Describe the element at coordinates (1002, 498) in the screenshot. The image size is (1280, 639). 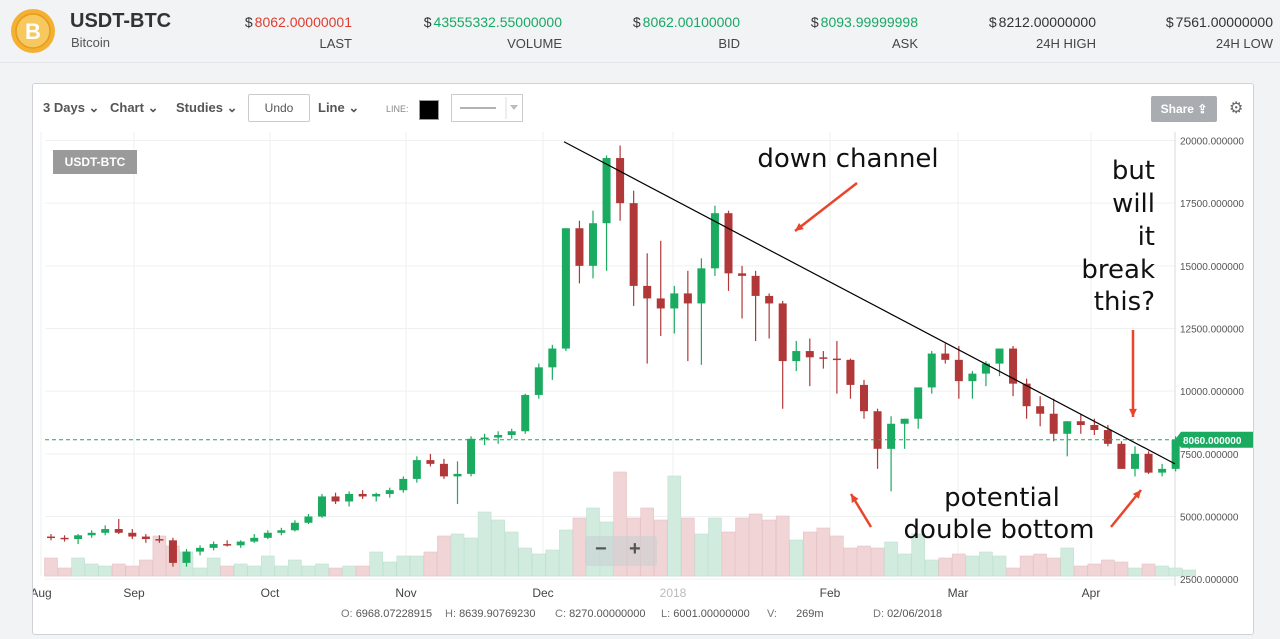
I see `annotation-text: potential` at that location.